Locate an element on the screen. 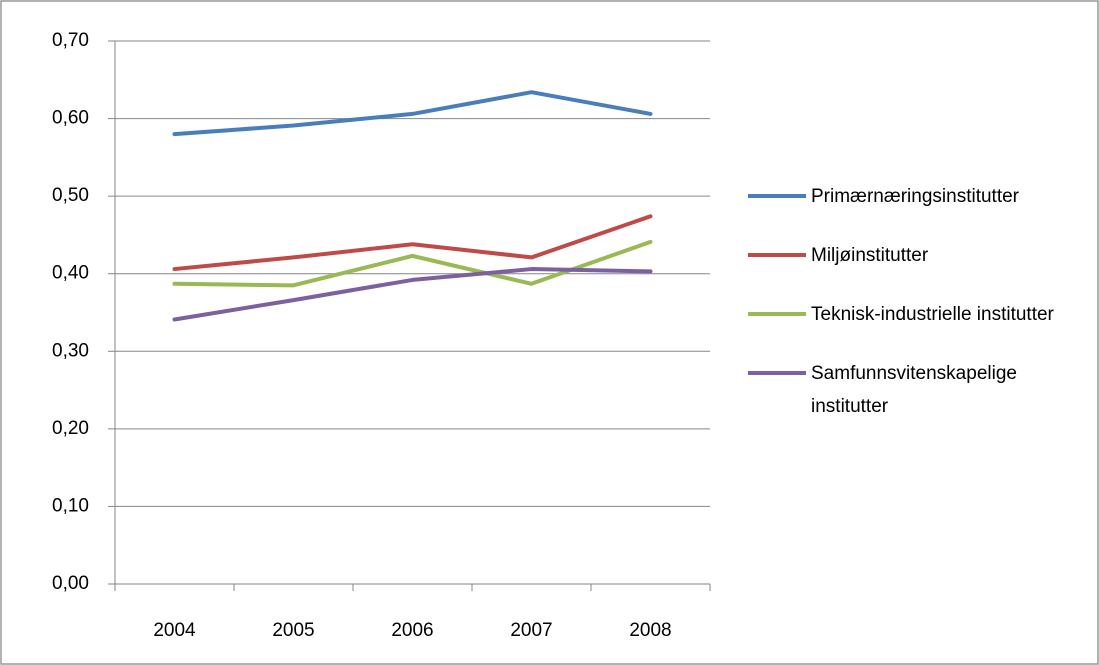 This screenshot has height=665, width=1099. legend-label: Miljøinstitutter is located at coordinates (870, 255).